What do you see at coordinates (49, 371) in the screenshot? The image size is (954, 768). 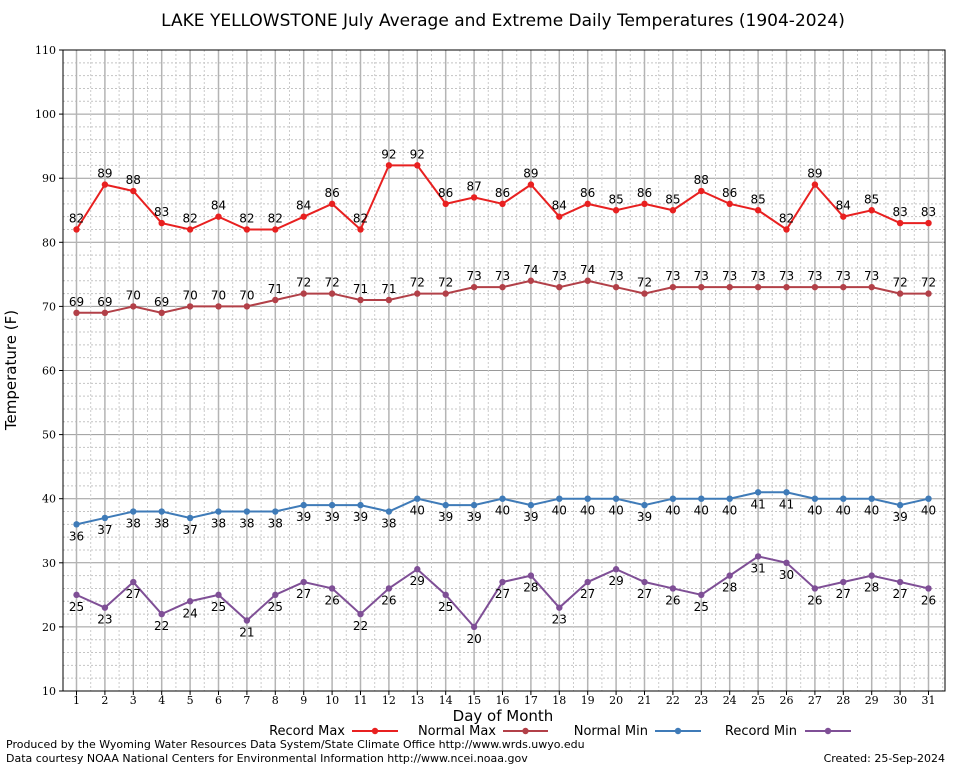 I see `y-tick-label: 60` at bounding box center [49, 371].